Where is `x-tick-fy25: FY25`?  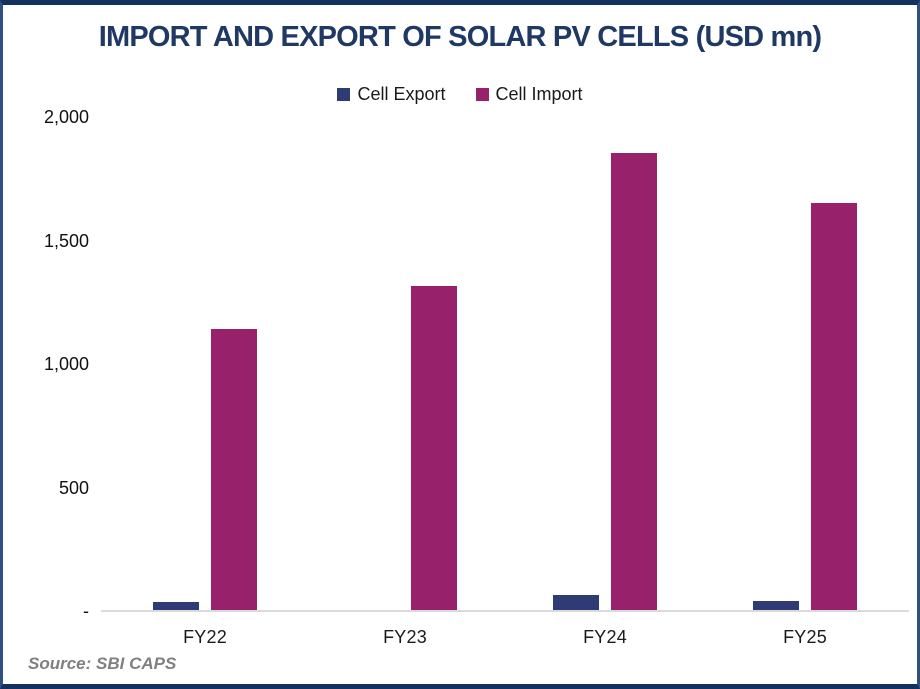
x-tick-fy25: FY25 is located at coordinates (805, 637).